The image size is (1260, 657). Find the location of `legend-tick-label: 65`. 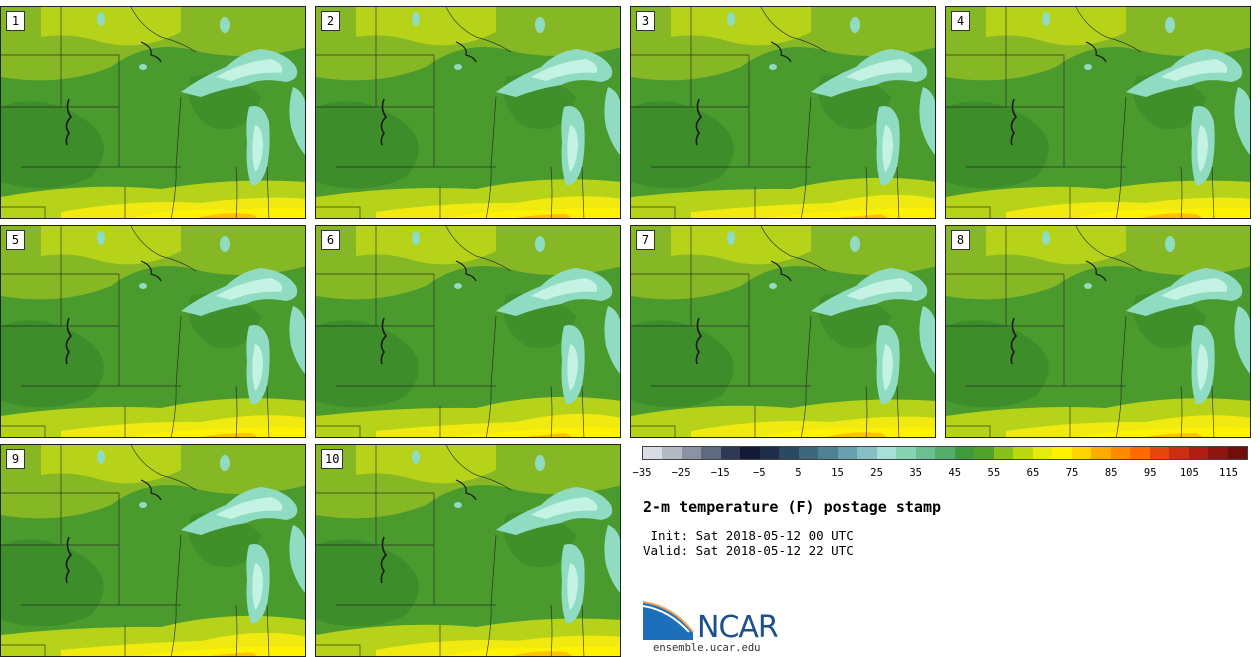

legend-tick-label: 65 is located at coordinates (1033, 473).